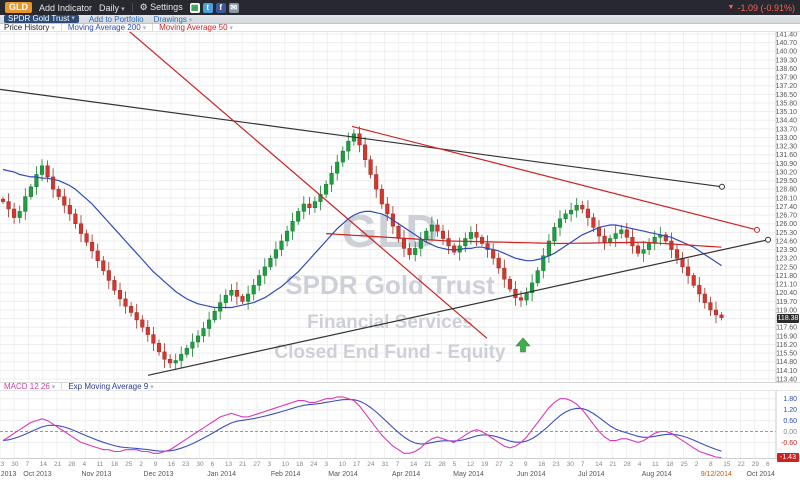 The height and width of the screenshot is (485, 800). Describe the element at coordinates (790, 410) in the screenshot. I see `svg-text: 1.20` at that location.